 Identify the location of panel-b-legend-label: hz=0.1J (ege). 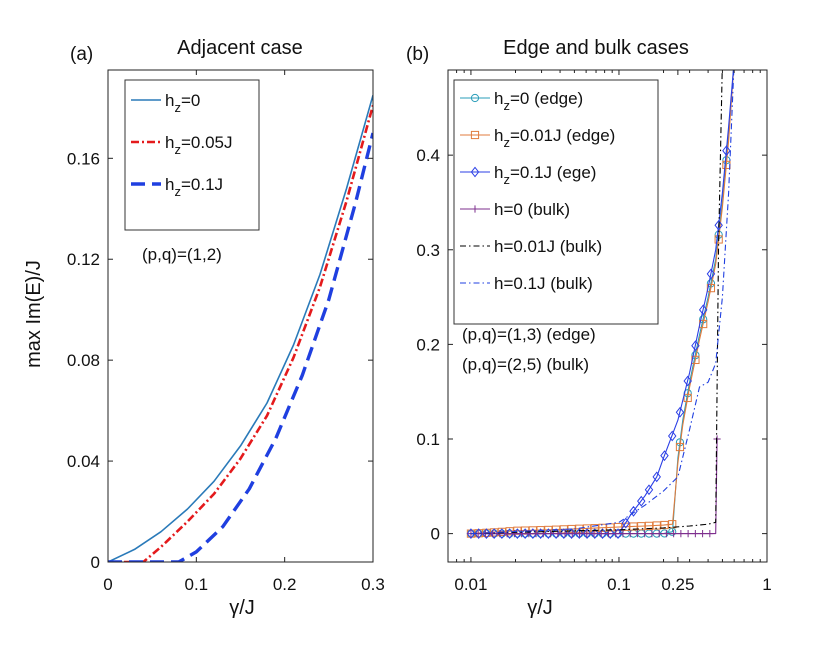
(545, 175).